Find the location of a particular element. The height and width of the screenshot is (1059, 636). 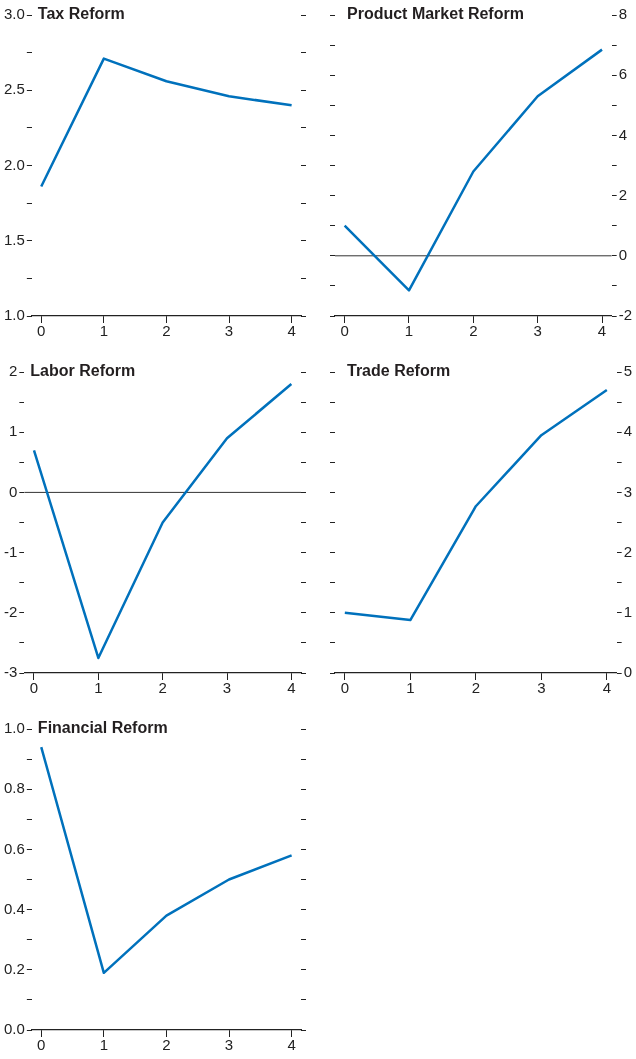

y2-tick-label: 3 is located at coordinates (627, 491).